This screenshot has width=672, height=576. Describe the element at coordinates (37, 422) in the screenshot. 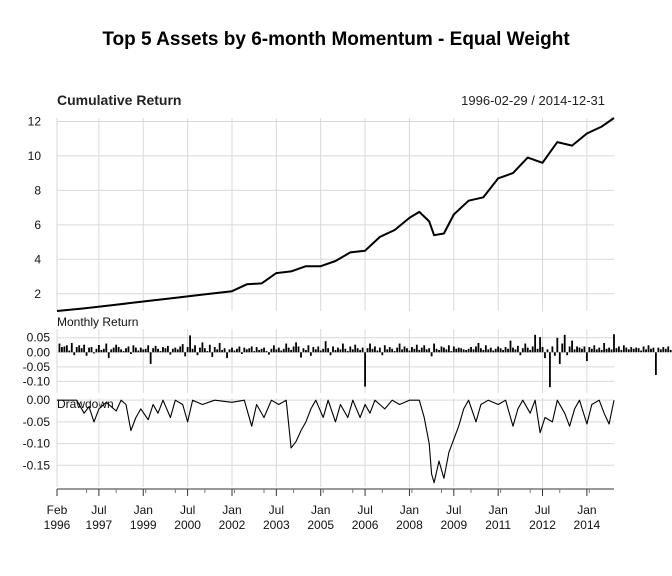

I see `y-tick-label: -0.05` at that location.